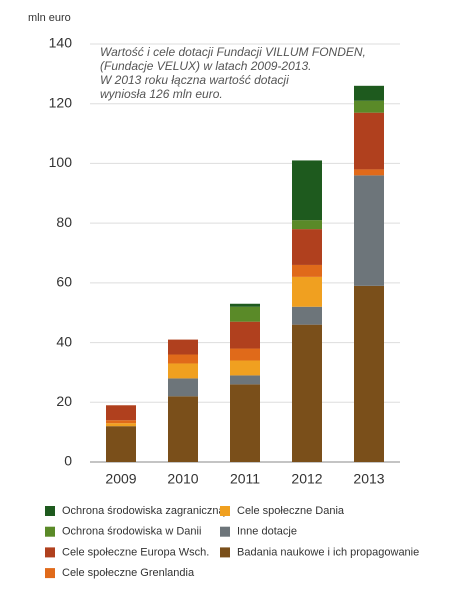  What do you see at coordinates (144, 511) in the screenshot?
I see `legend-label: Ochrona środowiska zagraniczną` at bounding box center [144, 511].